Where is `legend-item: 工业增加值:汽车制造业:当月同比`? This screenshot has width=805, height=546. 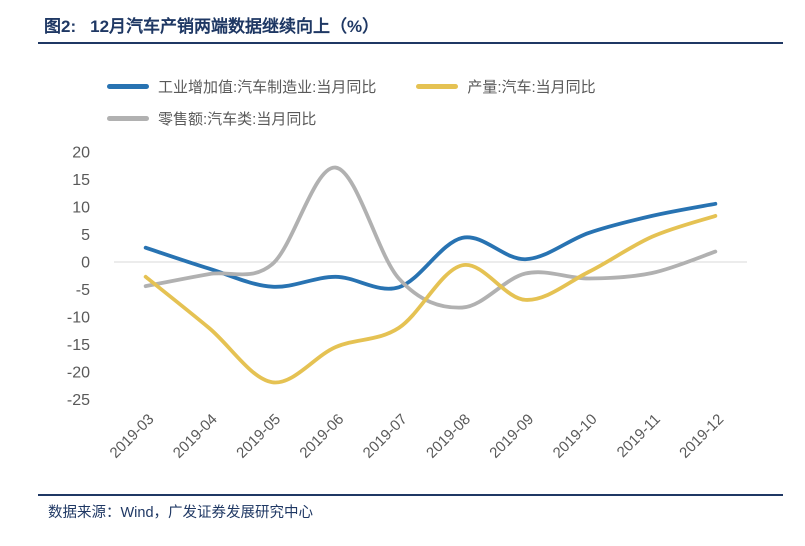
legend-item: 工业增加值:汽车制造业:当月同比 is located at coordinates (241, 86).